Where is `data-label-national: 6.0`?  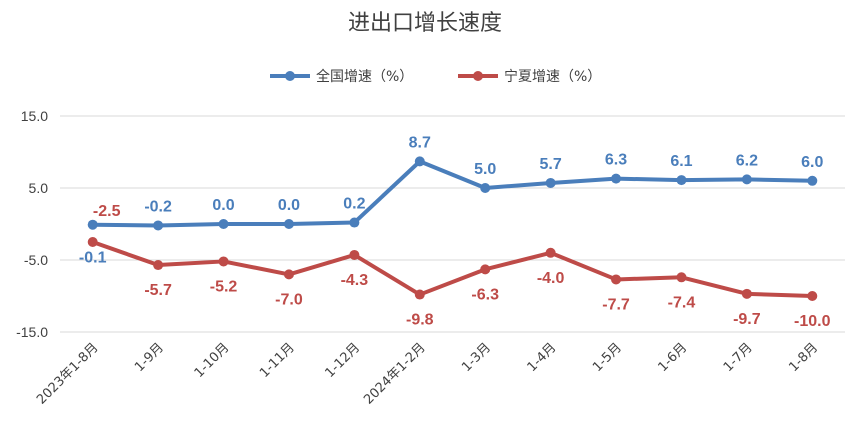 data-label-national: 6.0 is located at coordinates (812, 162).